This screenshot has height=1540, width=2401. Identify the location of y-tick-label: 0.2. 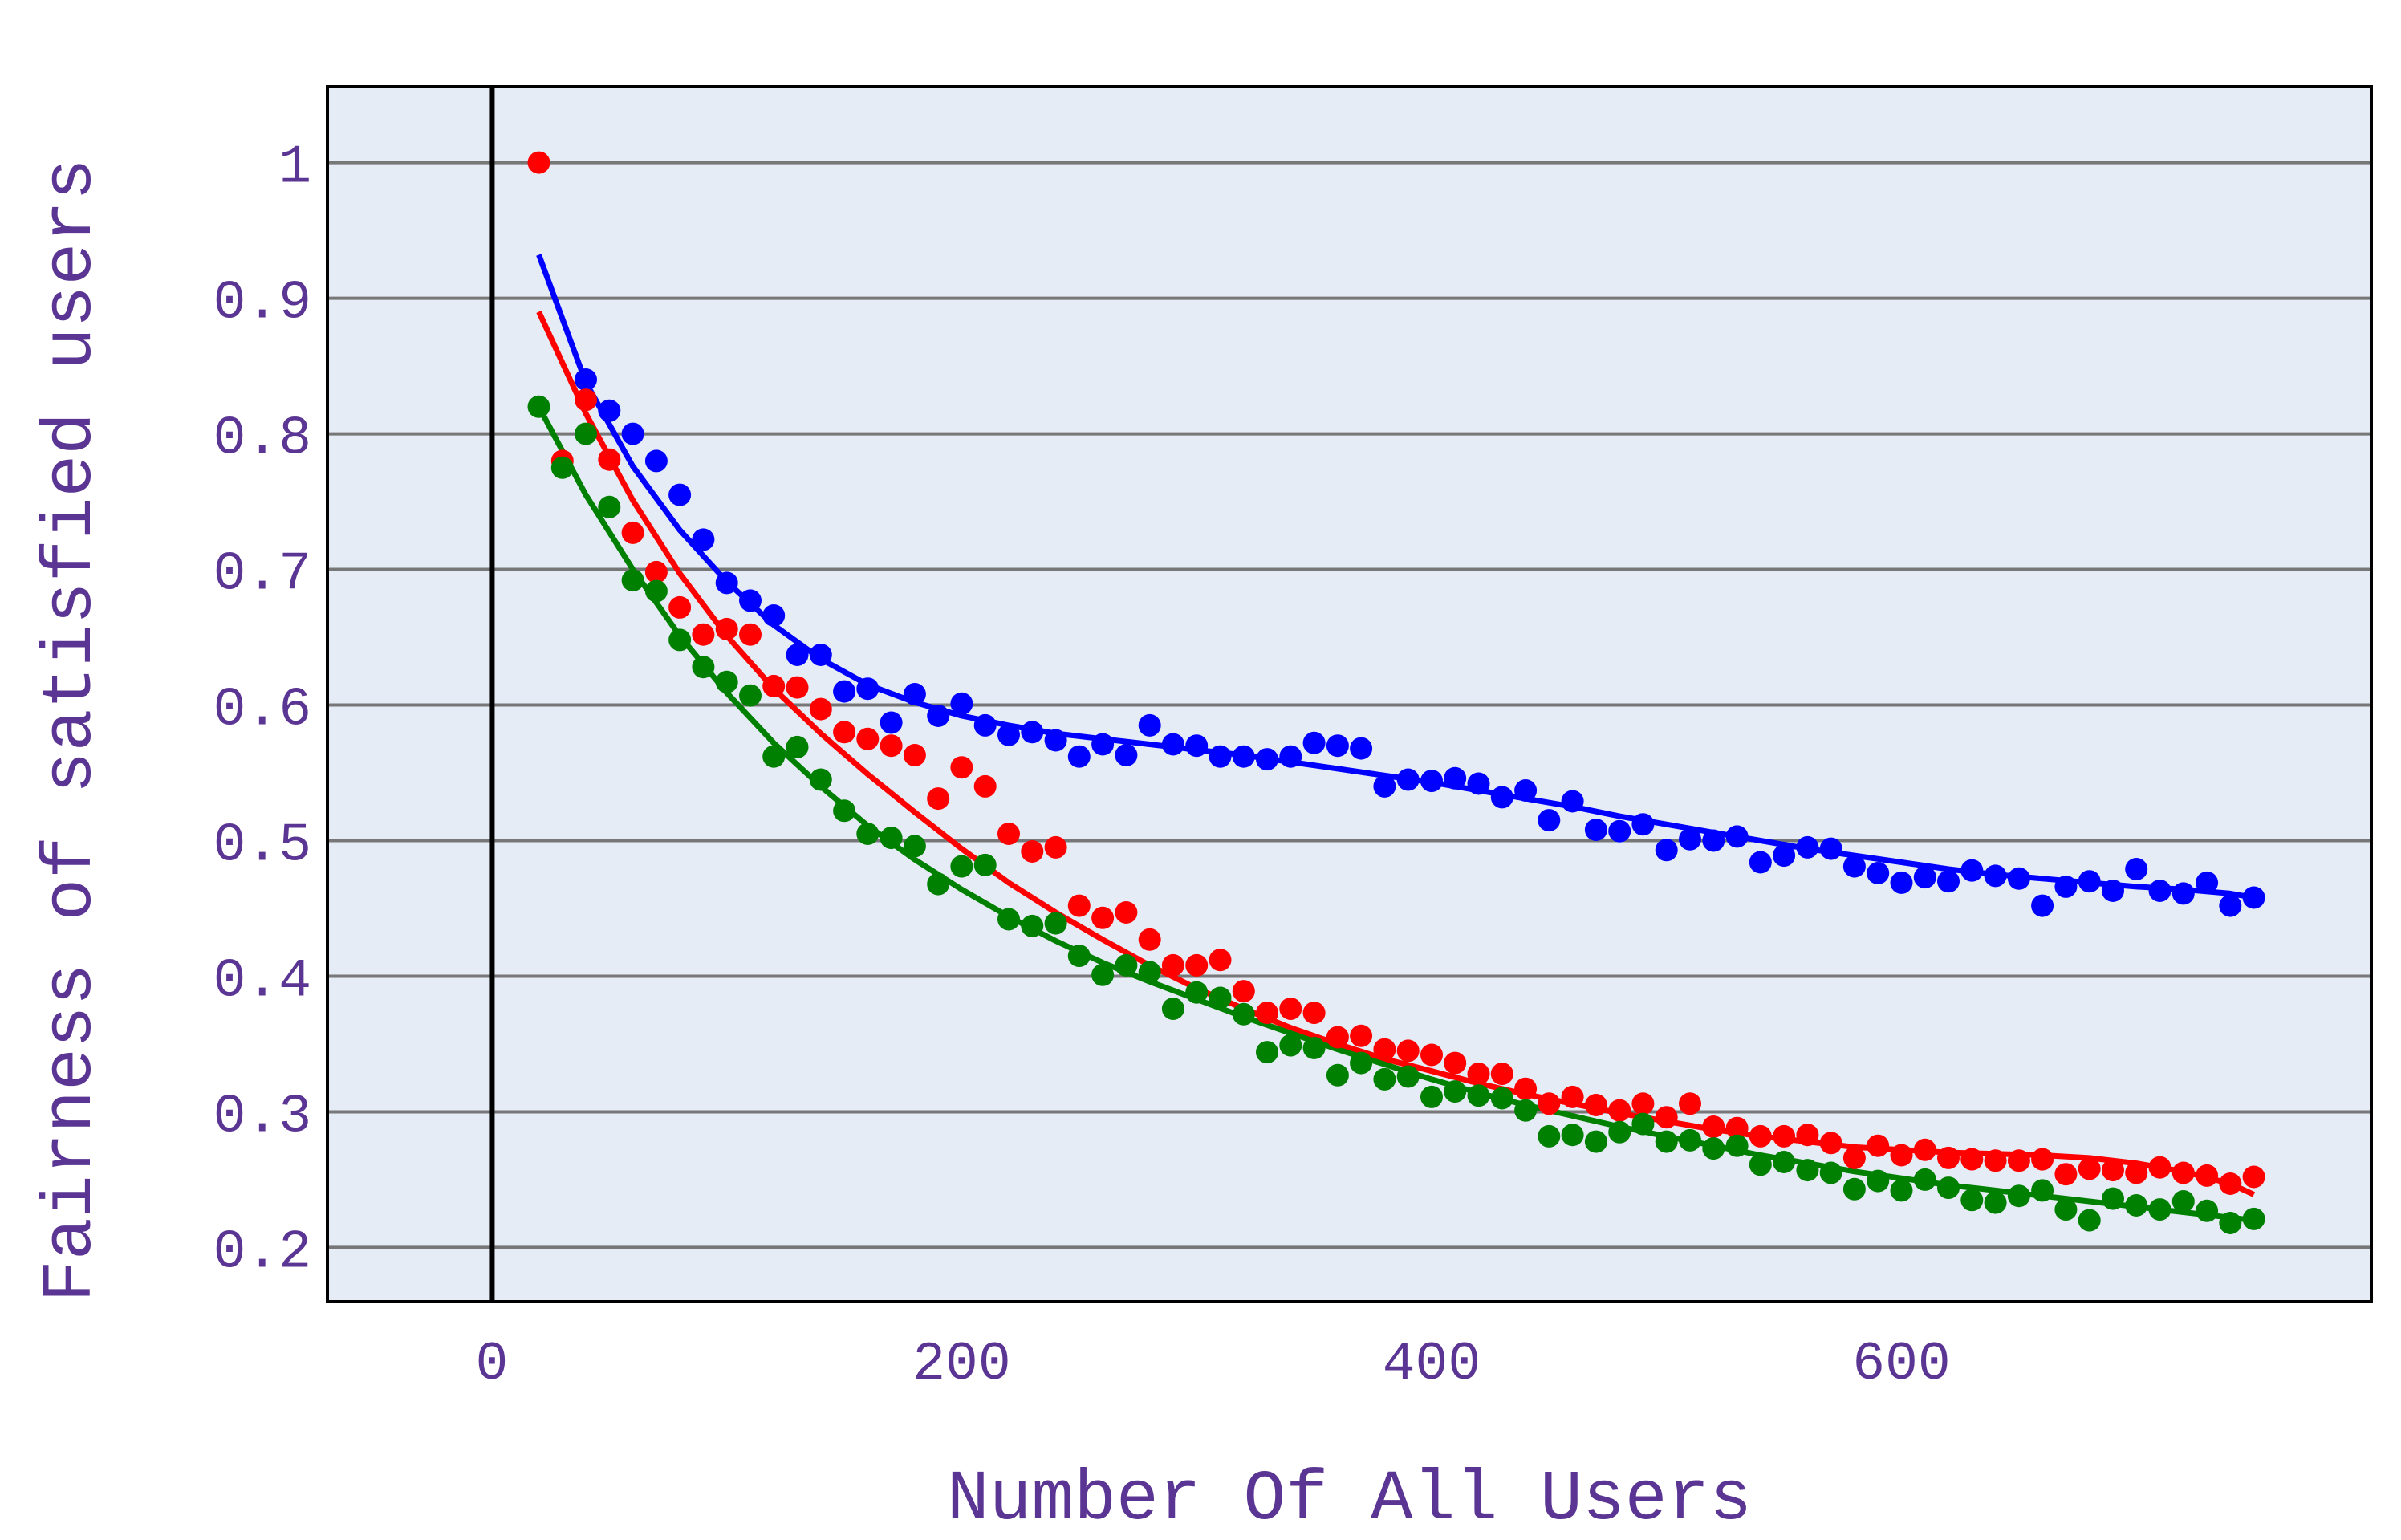
(262, 1252).